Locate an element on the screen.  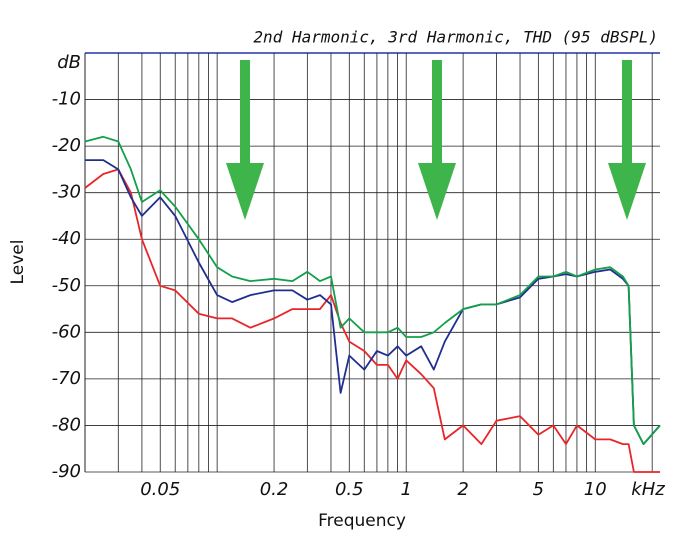
y-tick-label: -40 is located at coordinates (66, 238).